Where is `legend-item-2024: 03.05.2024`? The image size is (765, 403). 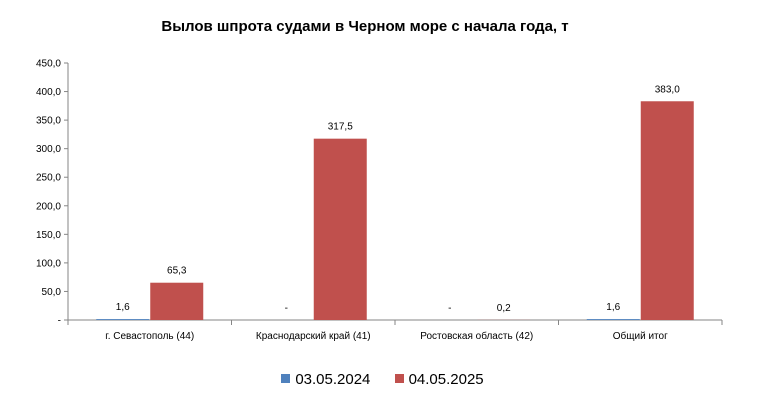 legend-item-2024: 03.05.2024 is located at coordinates (325, 379).